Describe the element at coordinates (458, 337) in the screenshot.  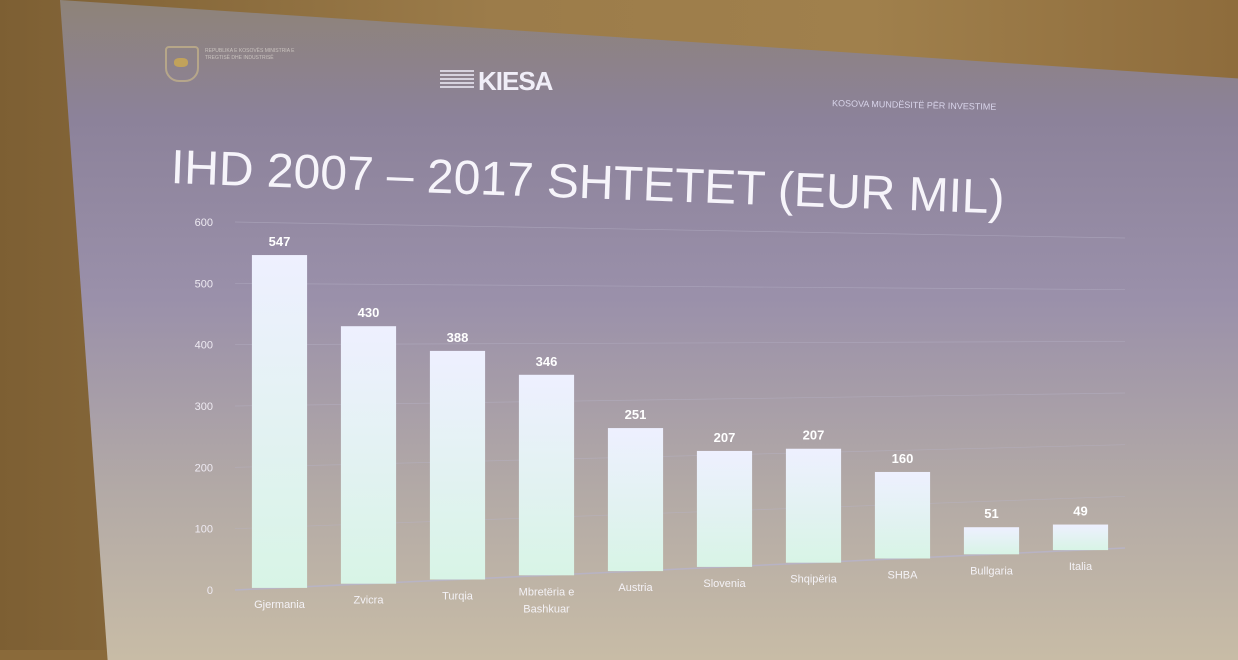
I see `data-label: 388` at that location.